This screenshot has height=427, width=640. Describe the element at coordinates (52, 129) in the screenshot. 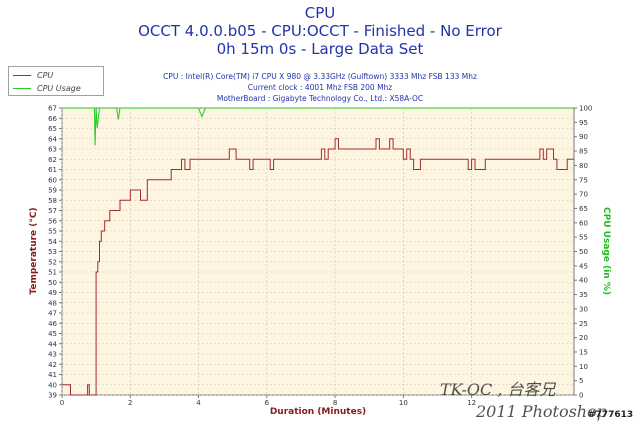

I see `y-tick-label: 65` at that location.